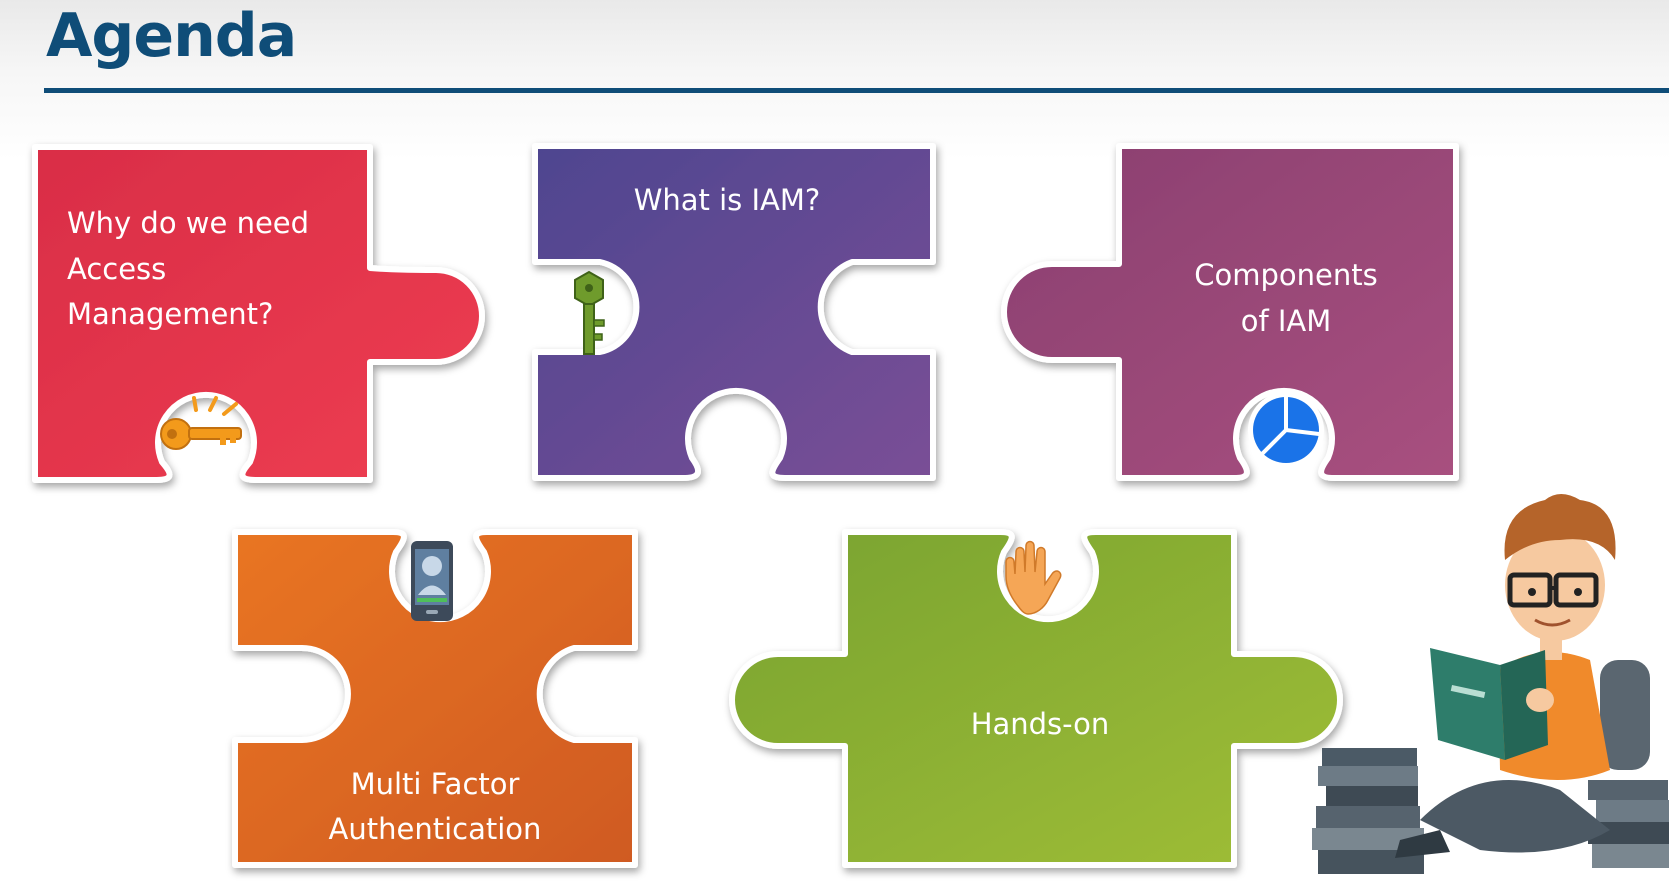 The width and height of the screenshot is (1669, 892). What do you see at coordinates (188, 223) in the screenshot?
I see `access-title-line-1: Why do we need` at bounding box center [188, 223].